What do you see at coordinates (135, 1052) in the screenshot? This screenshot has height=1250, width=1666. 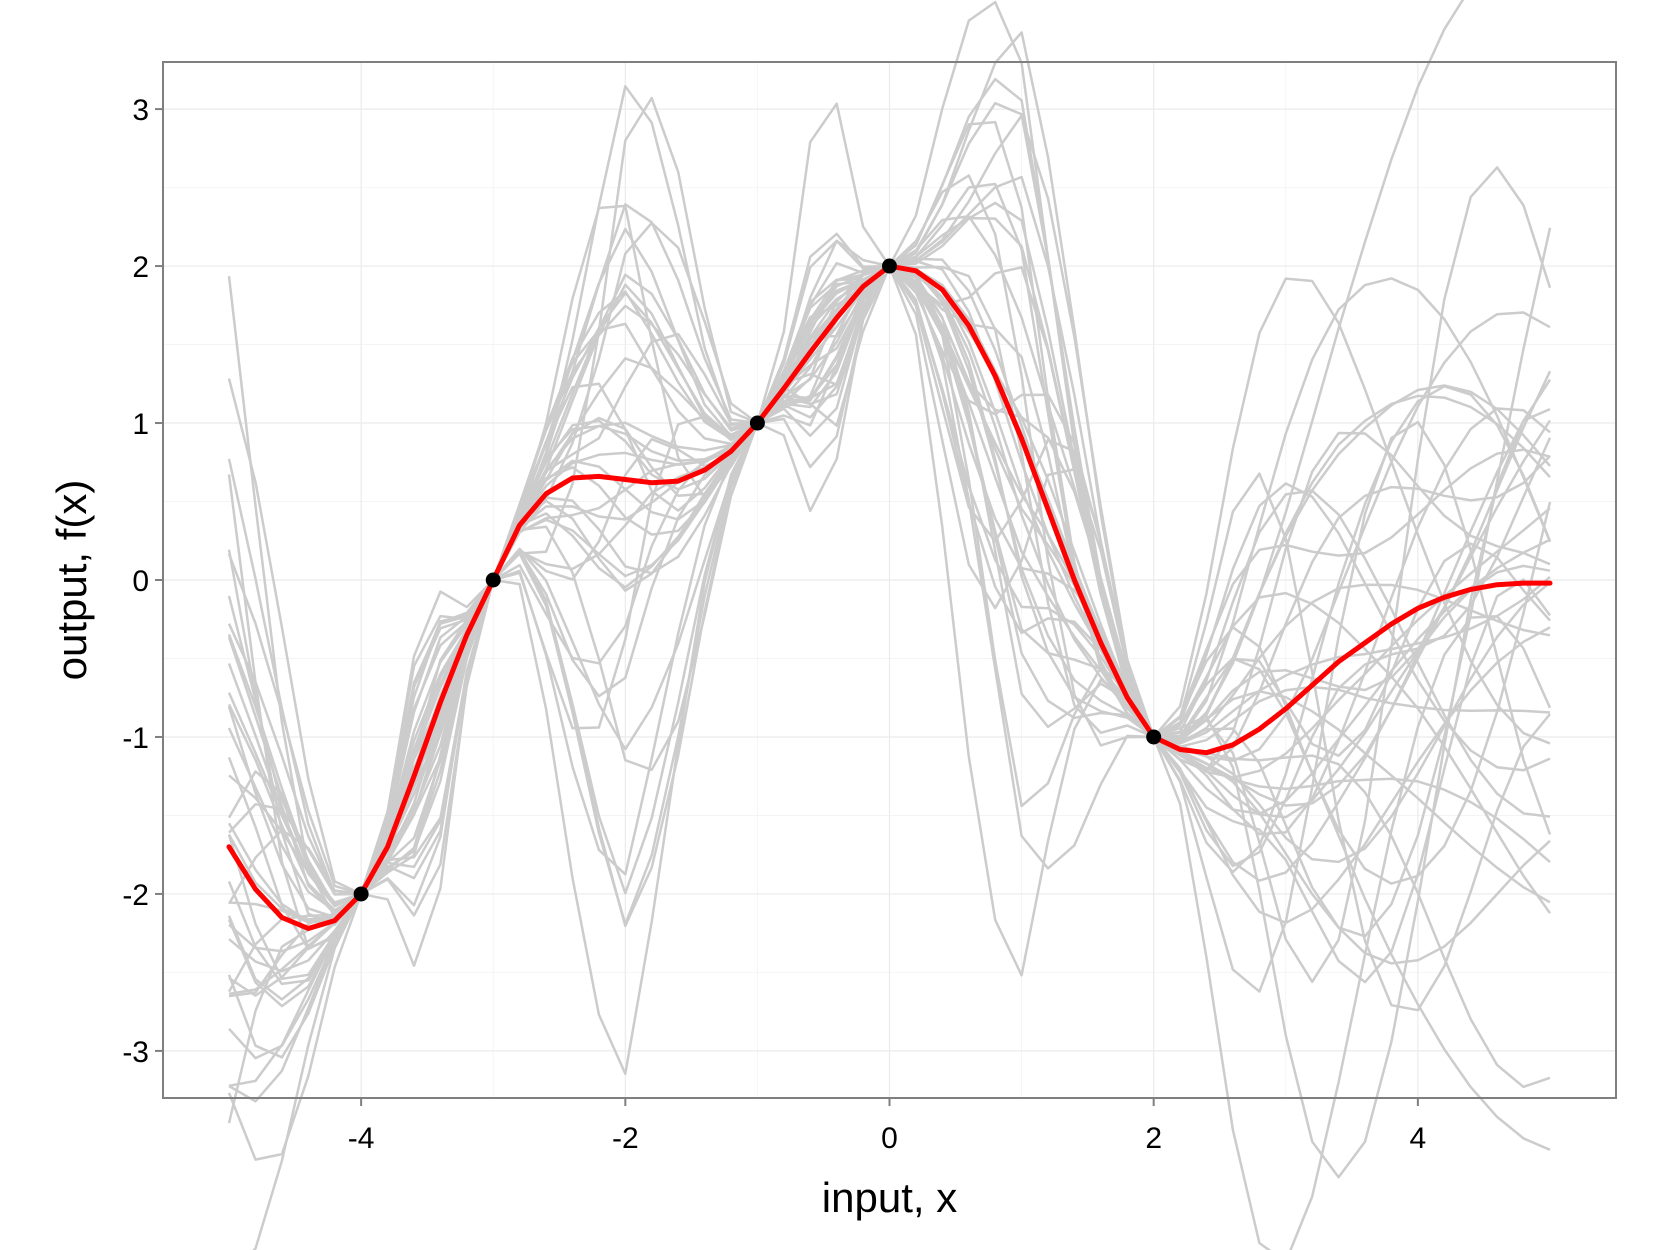 I see `y-tick-label: -3` at bounding box center [135, 1052].